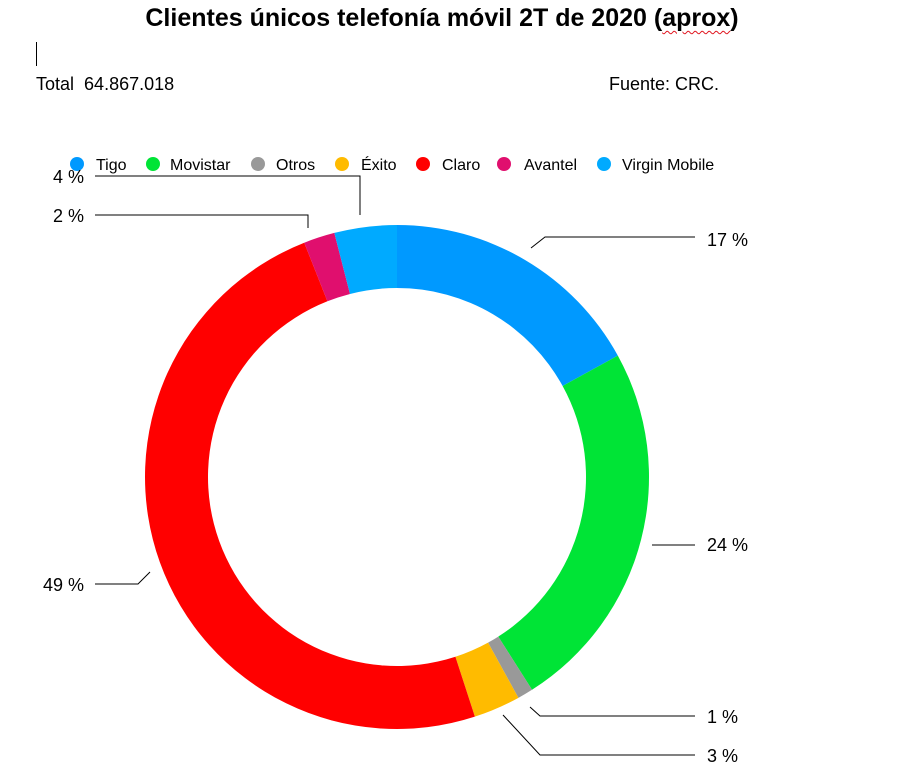 The image size is (919, 782). What do you see at coordinates (668, 165) in the screenshot?
I see `legend-label-virgin-mobile: Virgin Mobile` at bounding box center [668, 165].